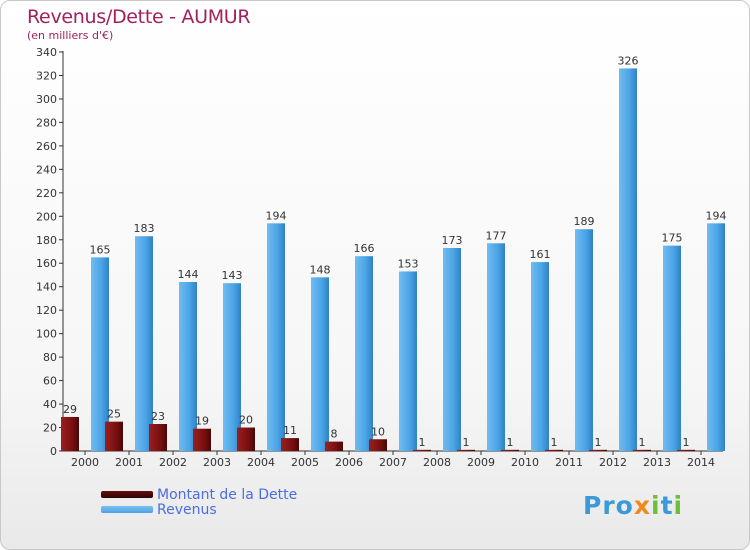  I want to click on y-tick-label: 200, so click(46, 216).